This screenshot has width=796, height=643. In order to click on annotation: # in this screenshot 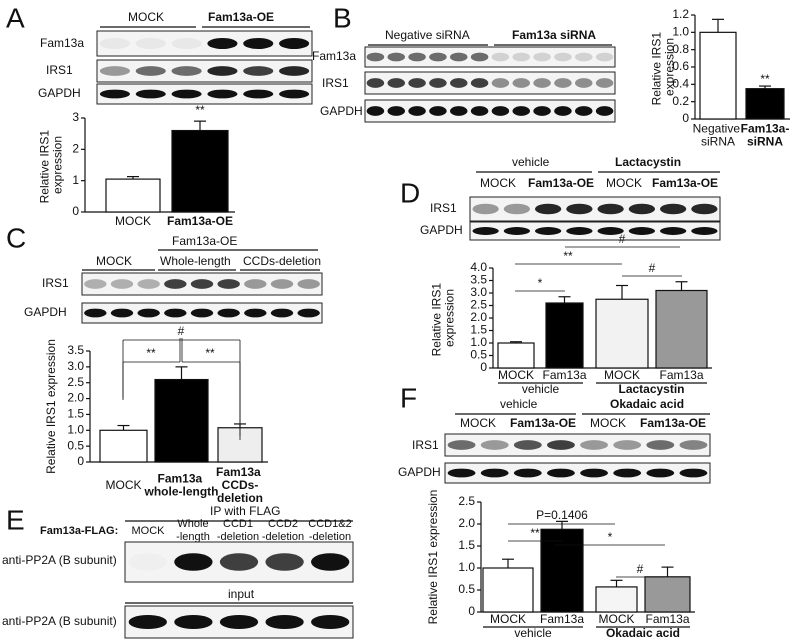, I will do `click(640, 569)`.